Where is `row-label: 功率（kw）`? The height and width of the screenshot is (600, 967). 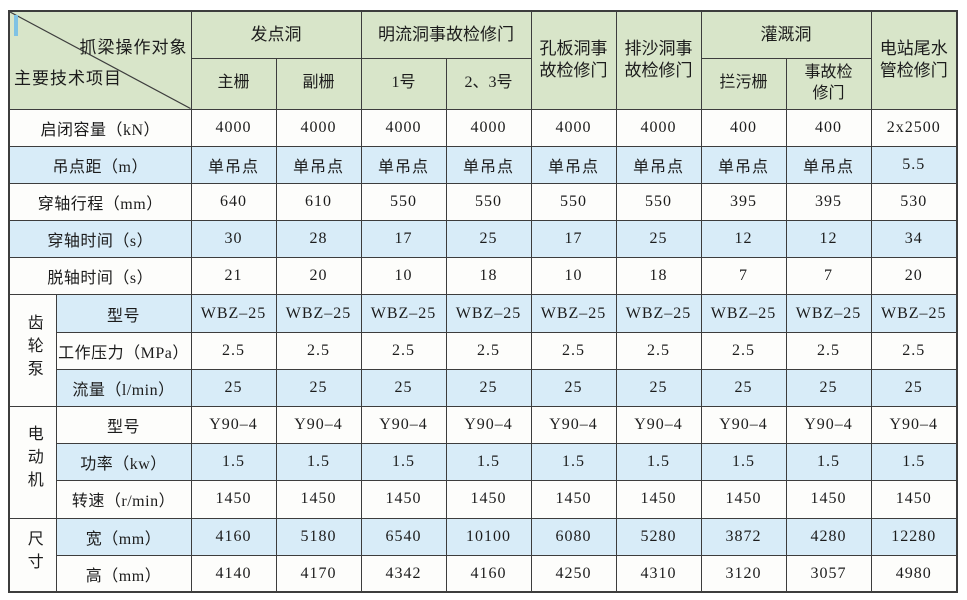 row-label: 功率（kw） is located at coordinates (123, 462).